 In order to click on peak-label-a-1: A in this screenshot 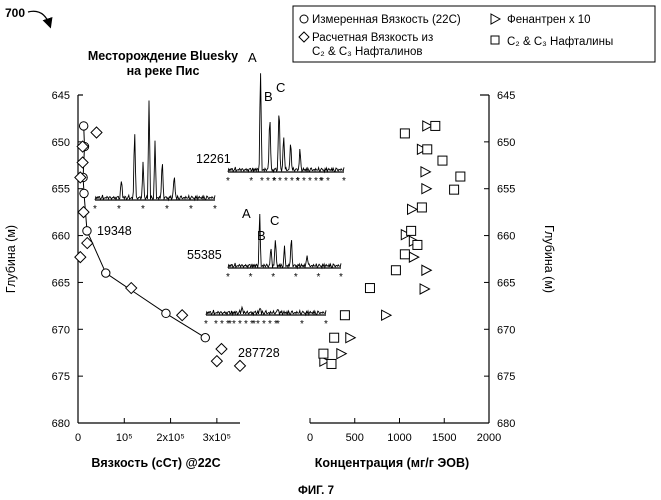, I will do `click(252, 57)`.